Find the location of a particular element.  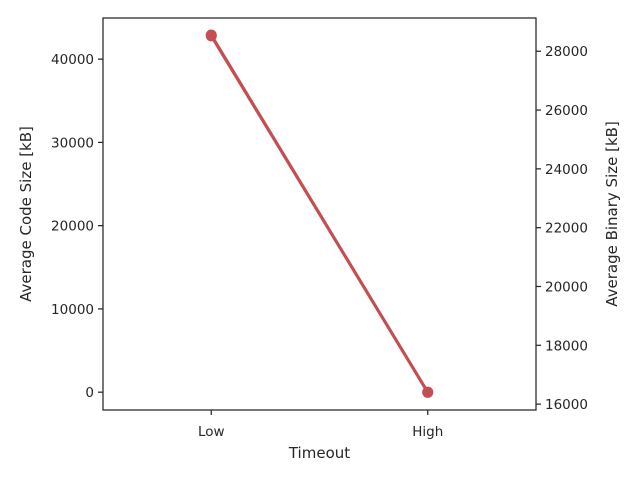

left-tick-label: 20000 is located at coordinates (72, 227).